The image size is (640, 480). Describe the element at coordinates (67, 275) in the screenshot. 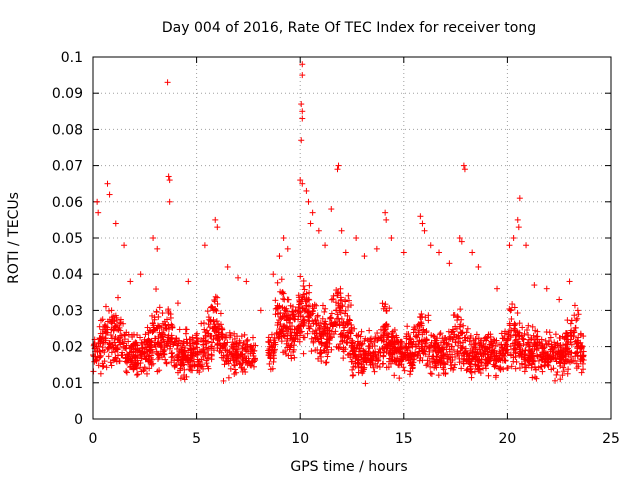

I see `y-tick-label: 0.04` at that location.